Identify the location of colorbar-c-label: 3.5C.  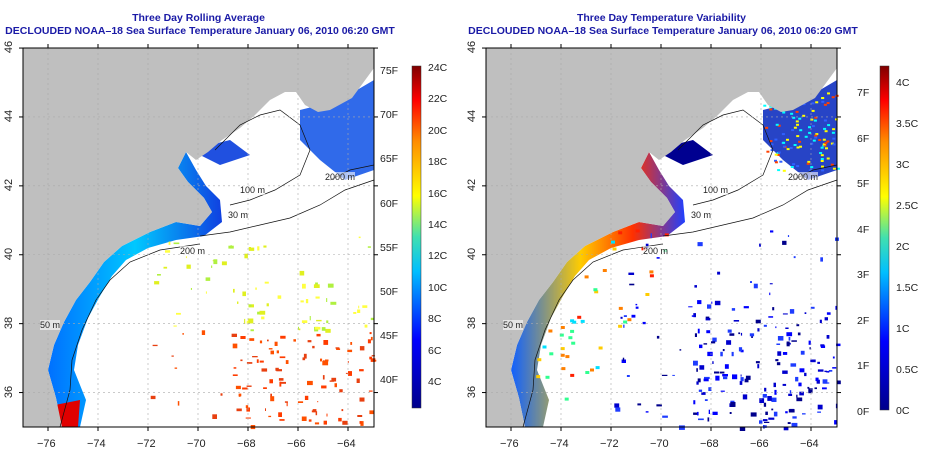
(907, 124).